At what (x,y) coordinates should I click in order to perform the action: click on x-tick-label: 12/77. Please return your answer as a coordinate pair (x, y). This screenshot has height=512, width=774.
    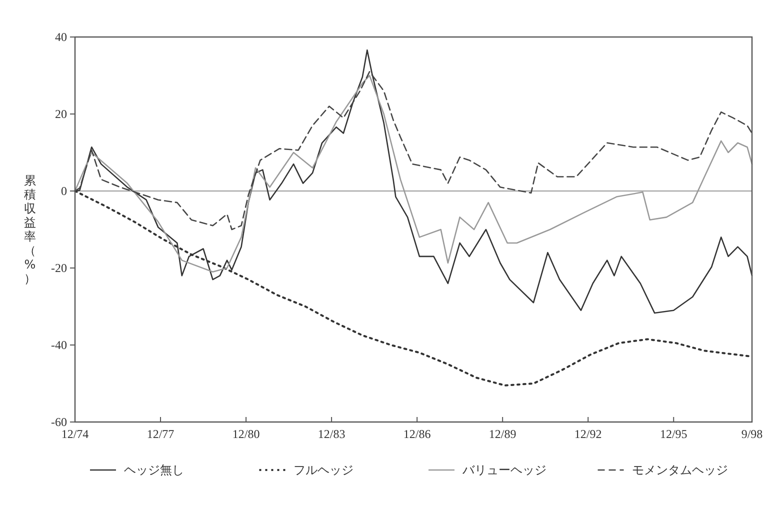
    Looking at the image, I should click on (160, 434).